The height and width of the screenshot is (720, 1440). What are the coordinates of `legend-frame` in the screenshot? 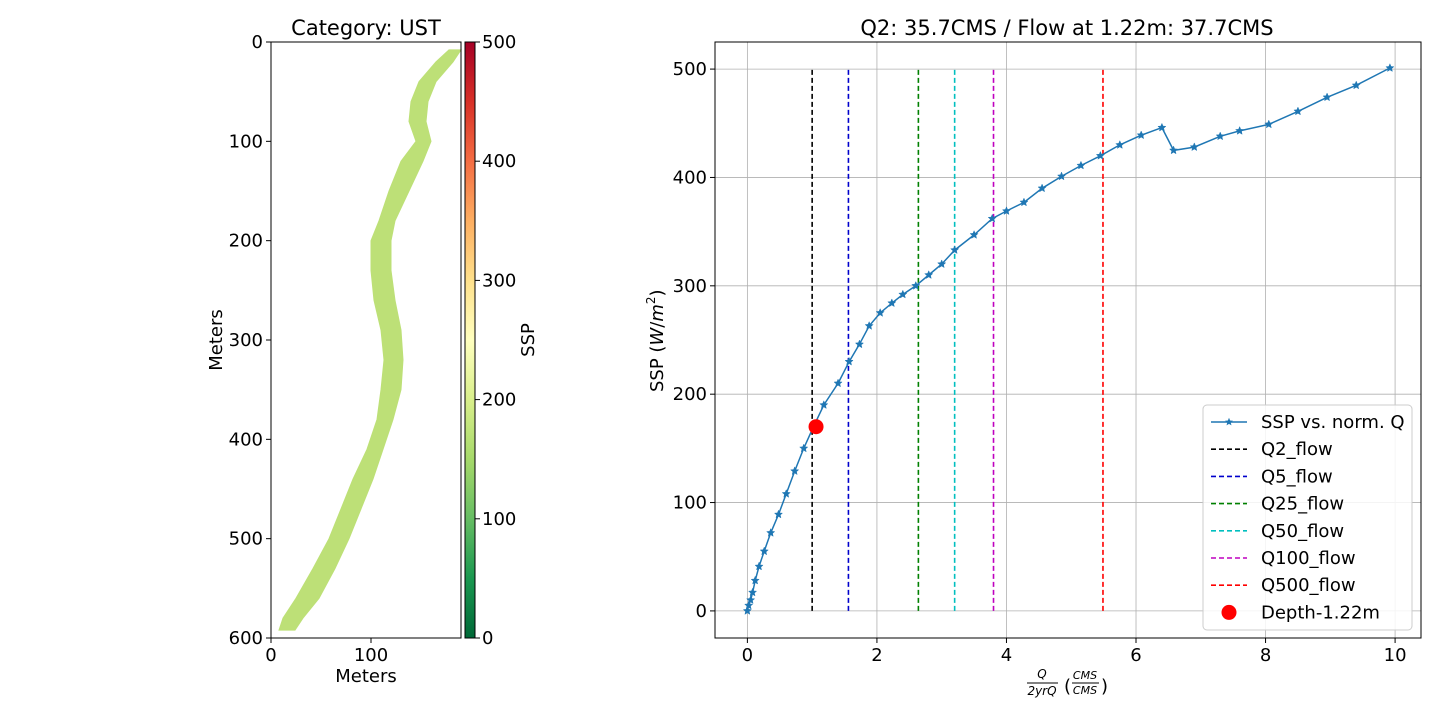 It's located at (1307, 517).